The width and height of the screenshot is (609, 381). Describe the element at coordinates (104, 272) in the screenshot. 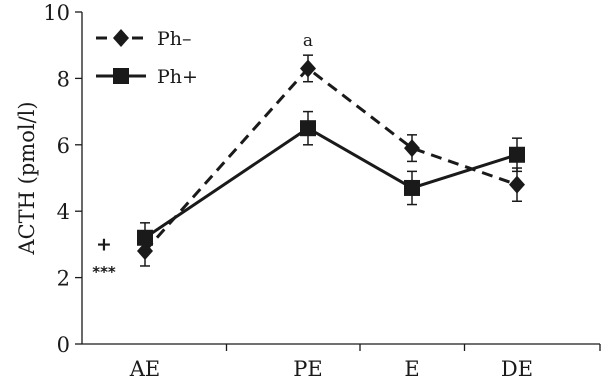

I see `annotation-2: ***` at that location.